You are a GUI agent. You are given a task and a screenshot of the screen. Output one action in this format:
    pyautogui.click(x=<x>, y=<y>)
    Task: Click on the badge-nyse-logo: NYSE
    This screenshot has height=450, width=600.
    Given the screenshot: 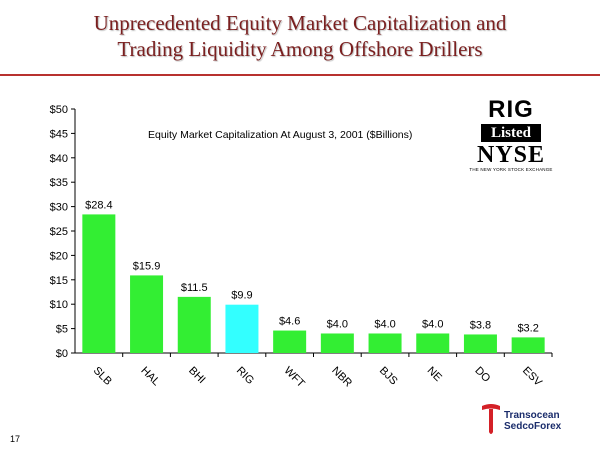 What is the action you would take?
    pyautogui.click(x=511, y=155)
    